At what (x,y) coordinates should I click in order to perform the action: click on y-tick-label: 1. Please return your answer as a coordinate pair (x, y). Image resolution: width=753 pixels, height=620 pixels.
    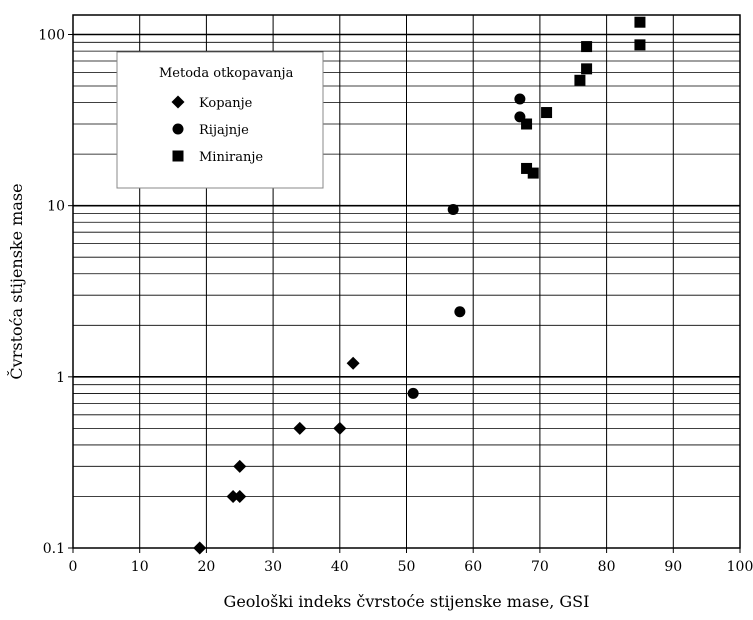
    Looking at the image, I should click on (60, 378).